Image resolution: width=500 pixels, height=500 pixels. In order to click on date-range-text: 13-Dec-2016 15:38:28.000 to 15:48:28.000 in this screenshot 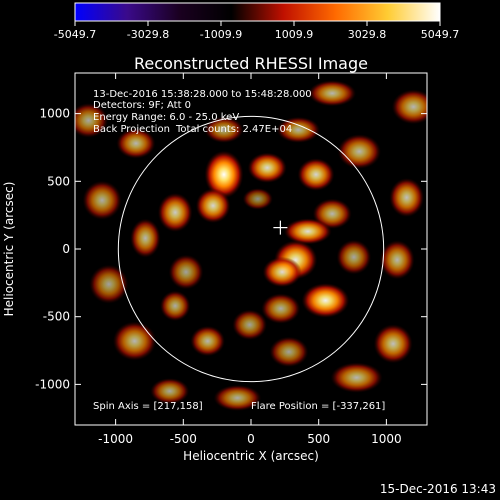, I will do `click(202, 94)`.